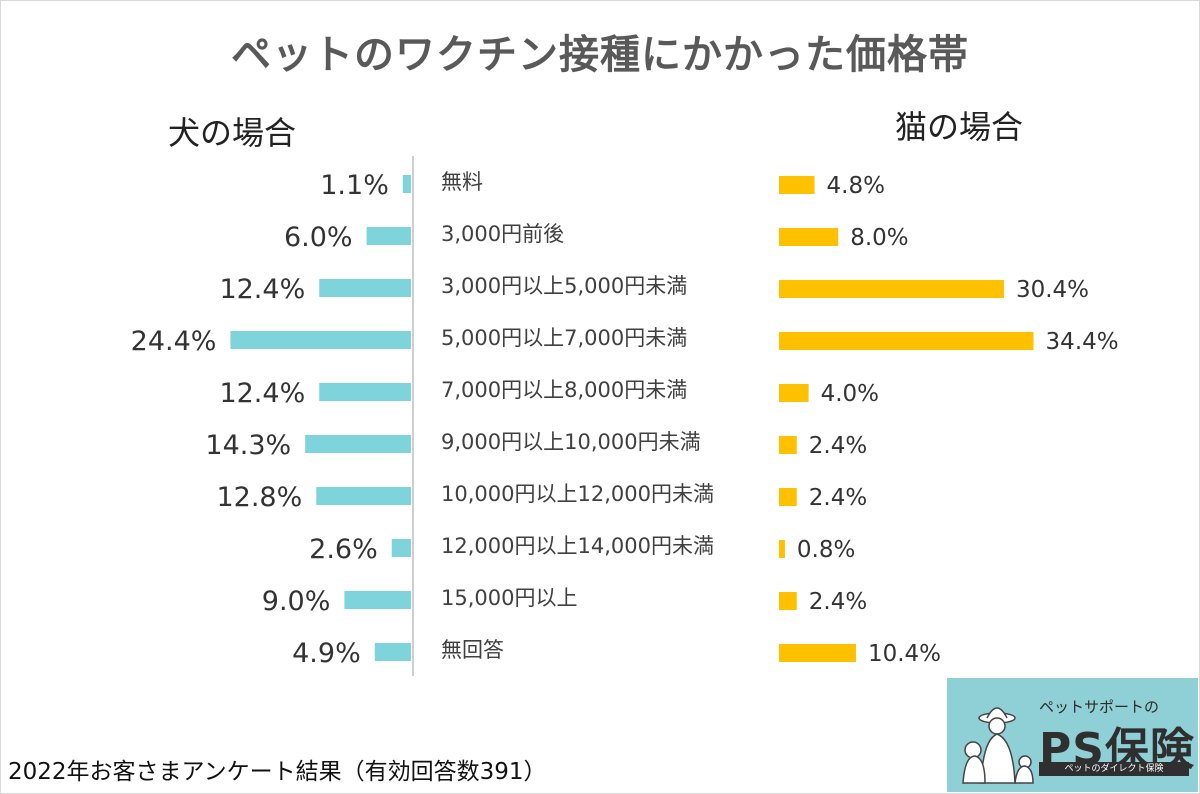 The height and width of the screenshot is (794, 1200). Describe the element at coordinates (577, 546) in the screenshot. I see `category-label: 12,000円以上14,000円未満` at that location.